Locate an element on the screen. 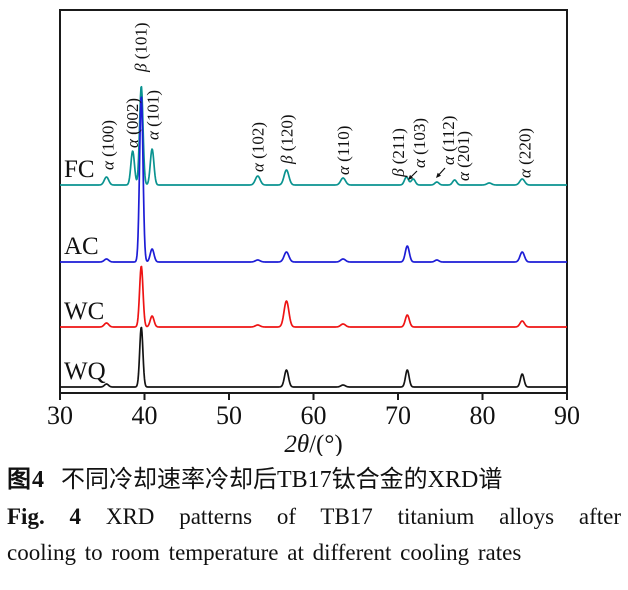  x-axis-tick-label: 40 is located at coordinates (145, 415).